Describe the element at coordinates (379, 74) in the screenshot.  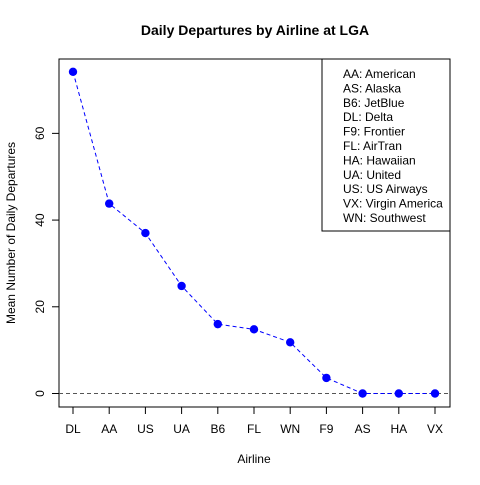
I see `legend-entry: AA: American` at that location.